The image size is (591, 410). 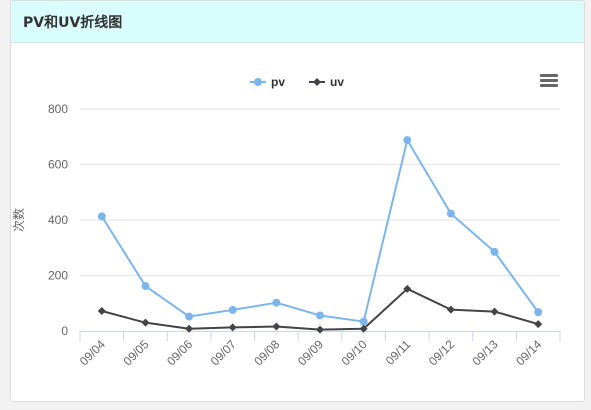 I want to click on y-tick-label: 800, so click(x=58, y=109).